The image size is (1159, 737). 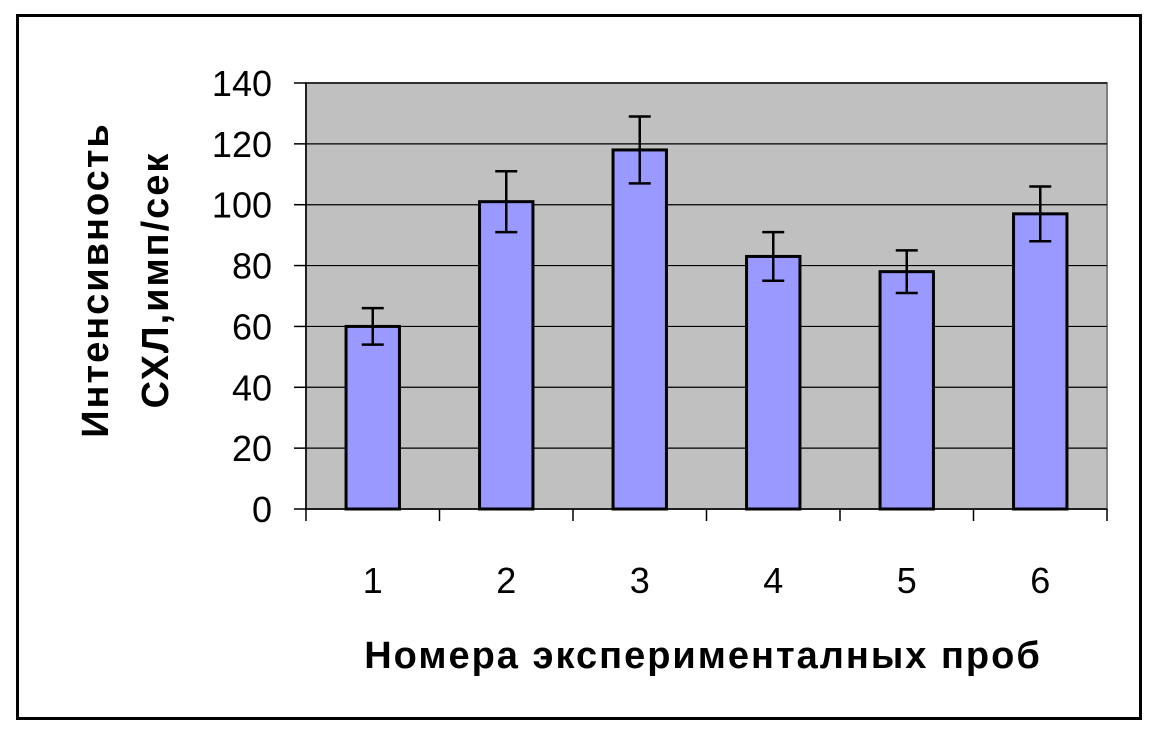 What do you see at coordinates (242, 144) in the screenshot?
I see `y-tick-label: 120` at bounding box center [242, 144].